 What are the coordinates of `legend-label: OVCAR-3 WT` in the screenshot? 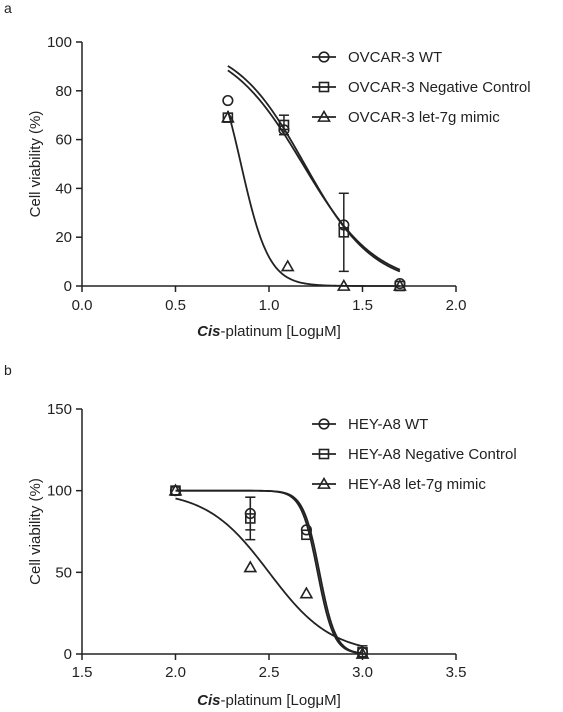 It's located at (395, 57).